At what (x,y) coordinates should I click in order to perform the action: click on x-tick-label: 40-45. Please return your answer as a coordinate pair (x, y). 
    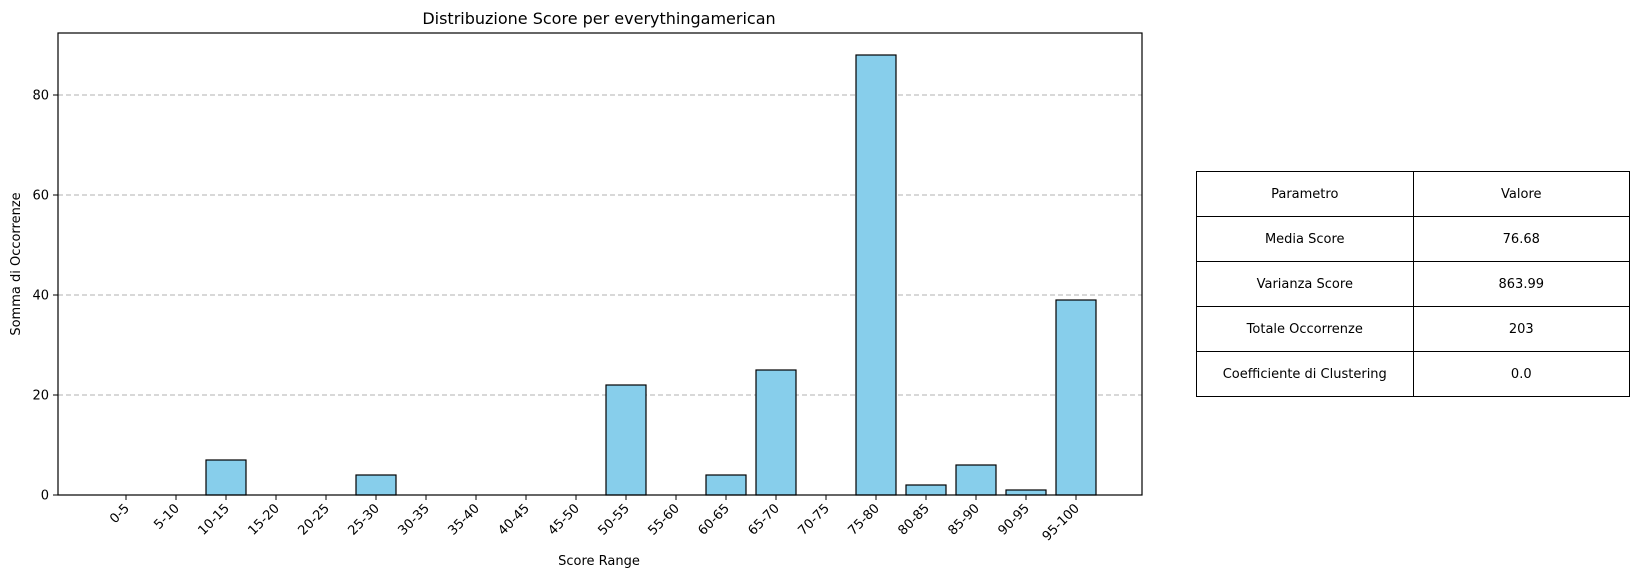
    Looking at the image, I should click on (514, 519).